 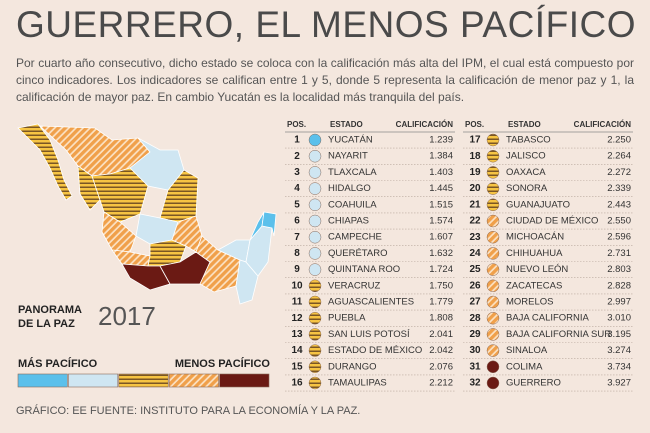 I want to click on score: 2.076, so click(x=441, y=366).